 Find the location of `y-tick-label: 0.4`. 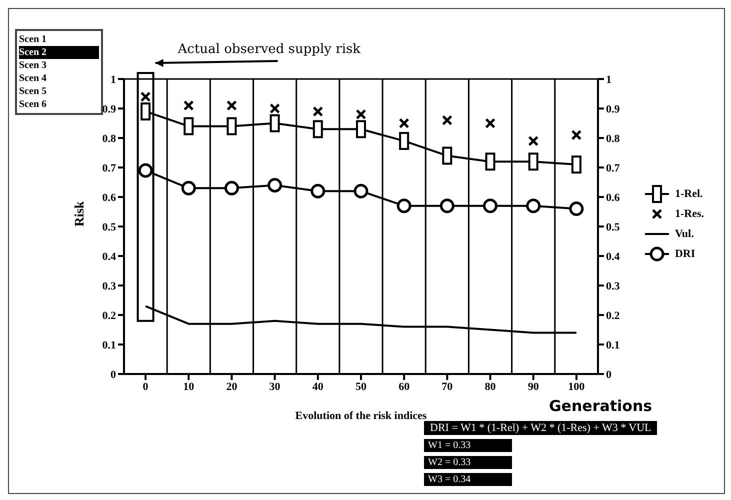

y-tick-label: 0.4 is located at coordinates (109, 256).